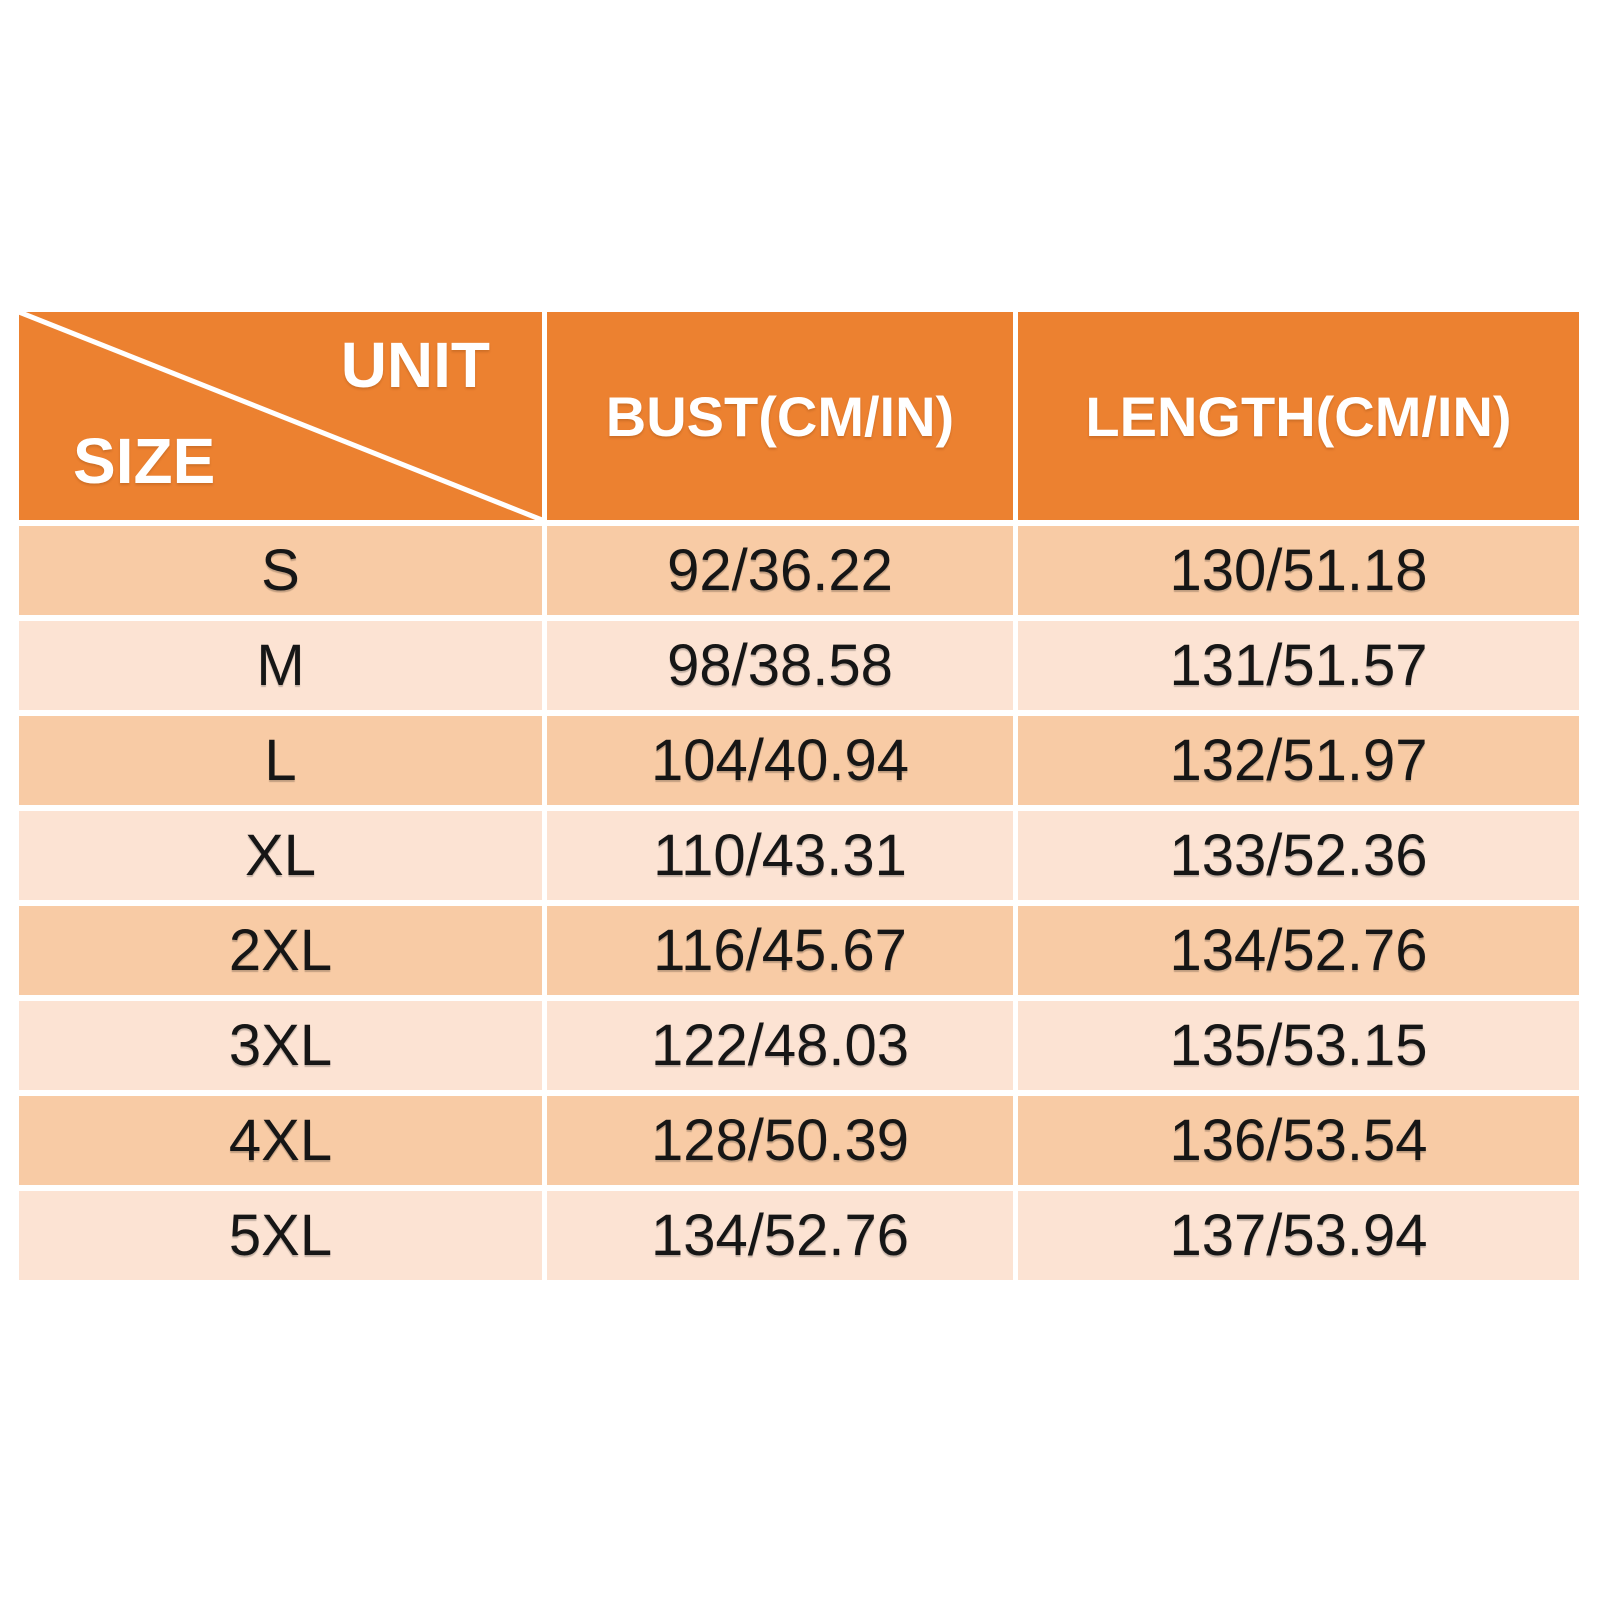  What do you see at coordinates (415, 365) in the screenshot?
I see `unit-label: UNIT` at bounding box center [415, 365].